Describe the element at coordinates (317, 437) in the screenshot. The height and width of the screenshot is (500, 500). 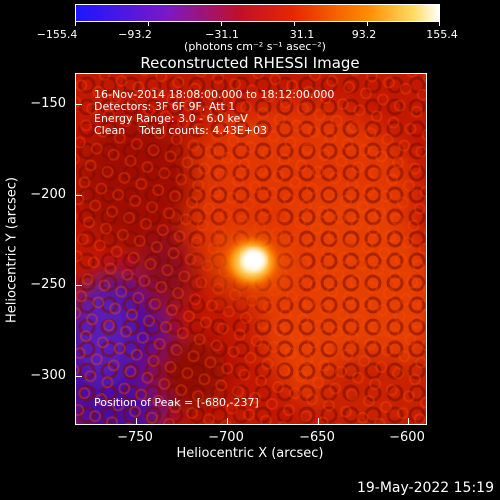
I see `x-tick-label: −650` at that location.